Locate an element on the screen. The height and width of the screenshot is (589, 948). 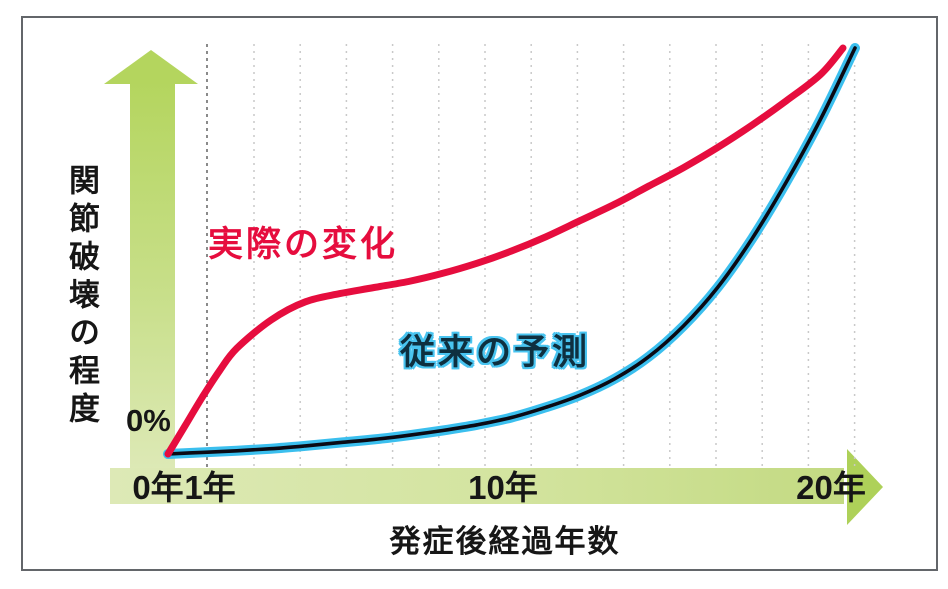
x-tick-20year: 20年 is located at coordinates (831, 487).